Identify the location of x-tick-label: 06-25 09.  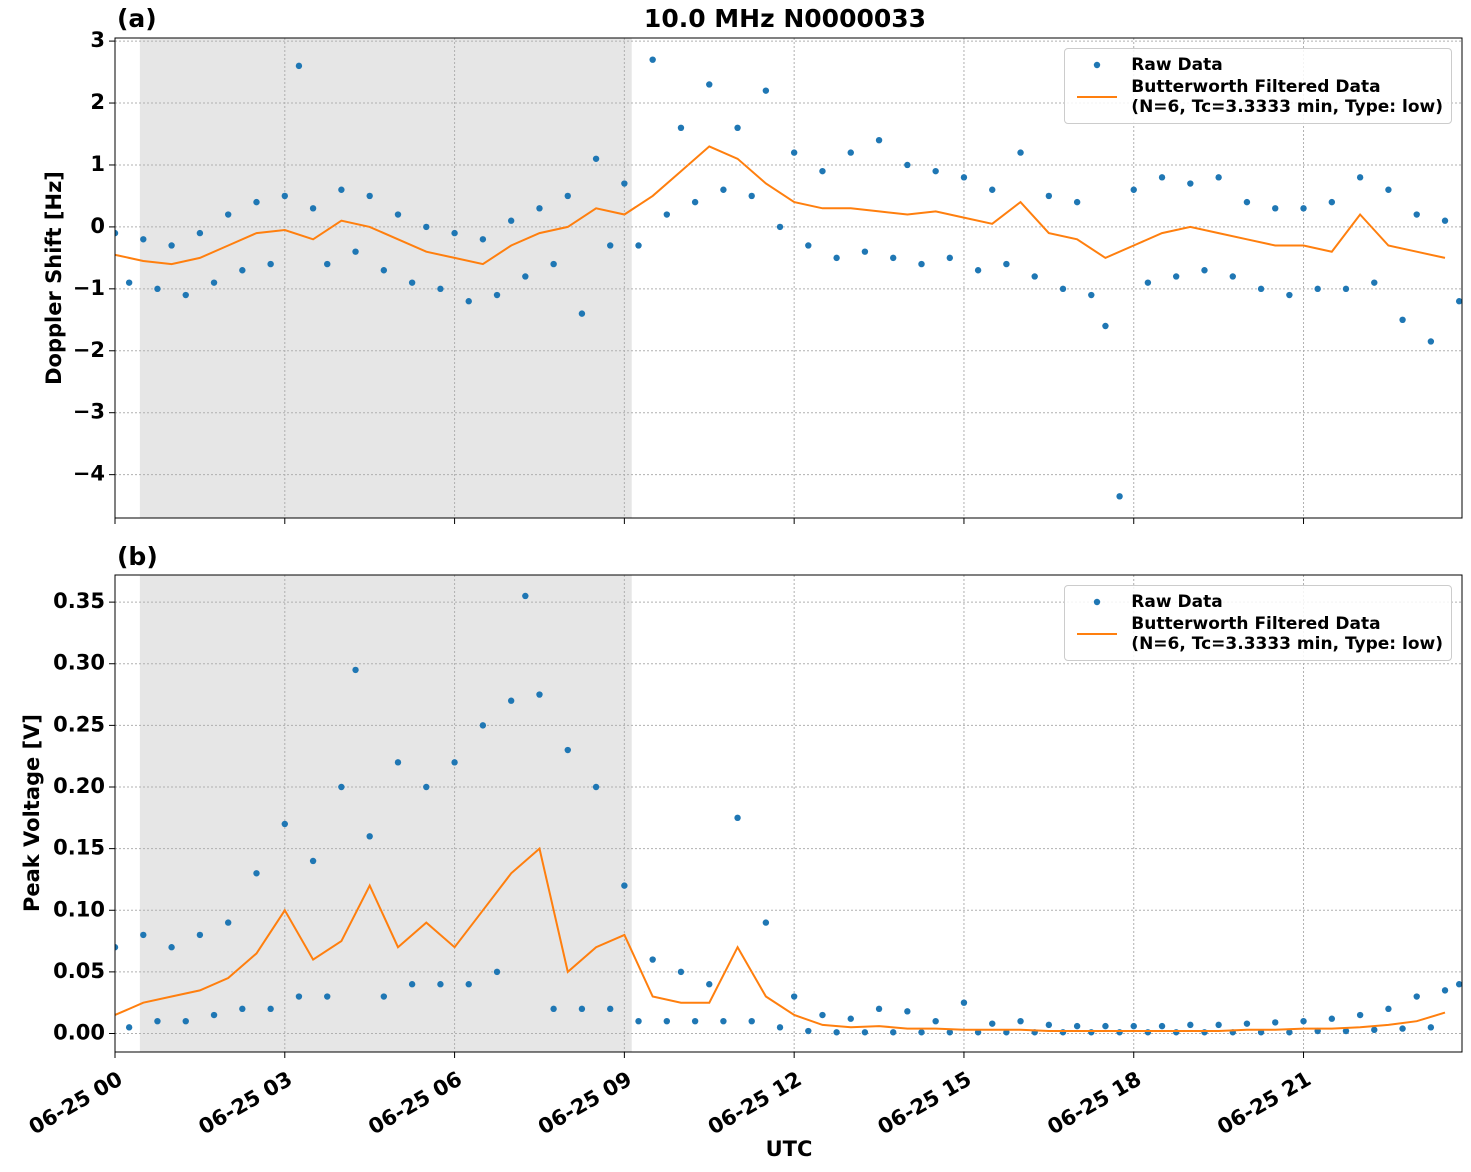
(585, 1103).